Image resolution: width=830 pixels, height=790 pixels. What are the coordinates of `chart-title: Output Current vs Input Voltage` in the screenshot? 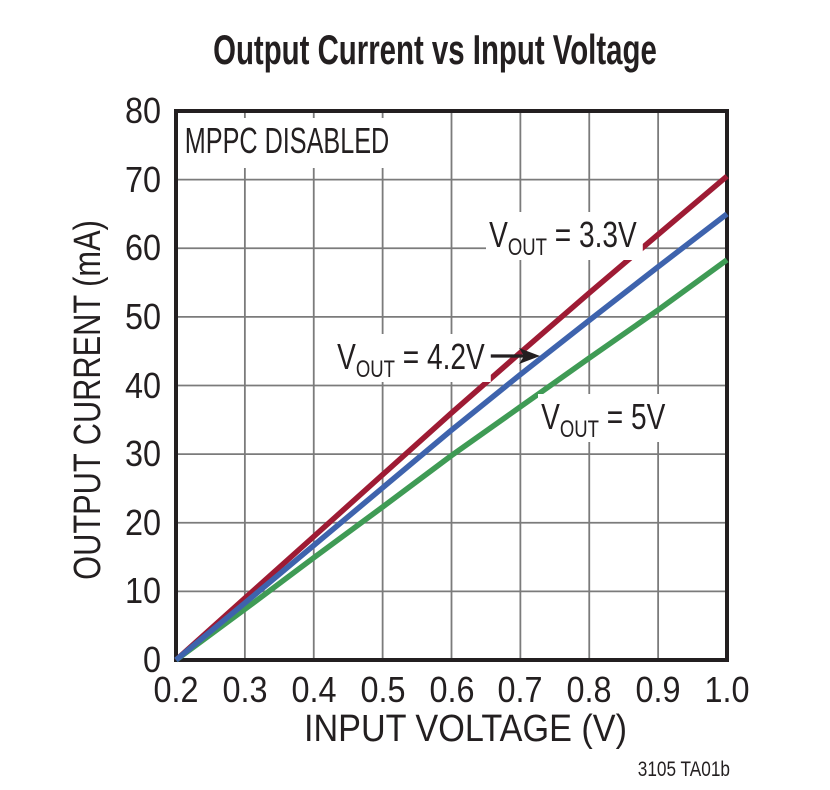 It's located at (435, 50).